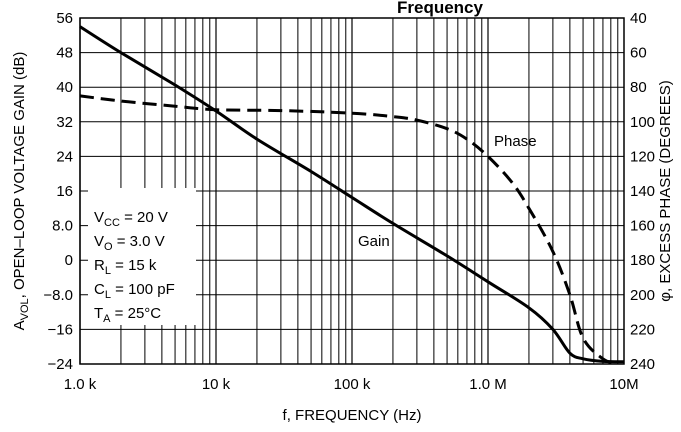 This screenshot has width=681, height=432. Describe the element at coordinates (62, 226) in the screenshot. I see `y-left-tick-label: 8.0` at that location.